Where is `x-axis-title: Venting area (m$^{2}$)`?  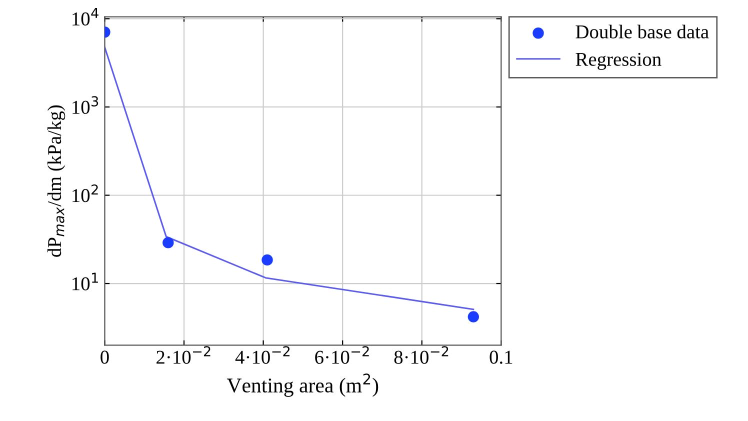 x-axis-title: Venting area (m$^{2}$) is located at coordinates (302, 385).